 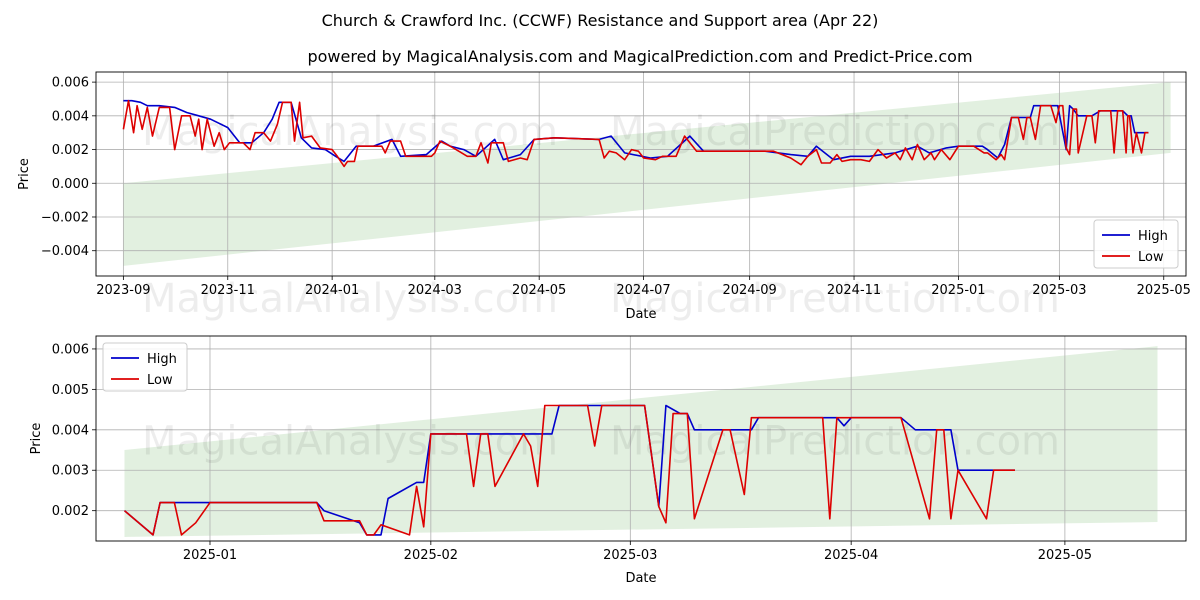 What do you see at coordinates (65, 251) in the screenshot?
I see `y-tick-label: −0.004` at bounding box center [65, 251].